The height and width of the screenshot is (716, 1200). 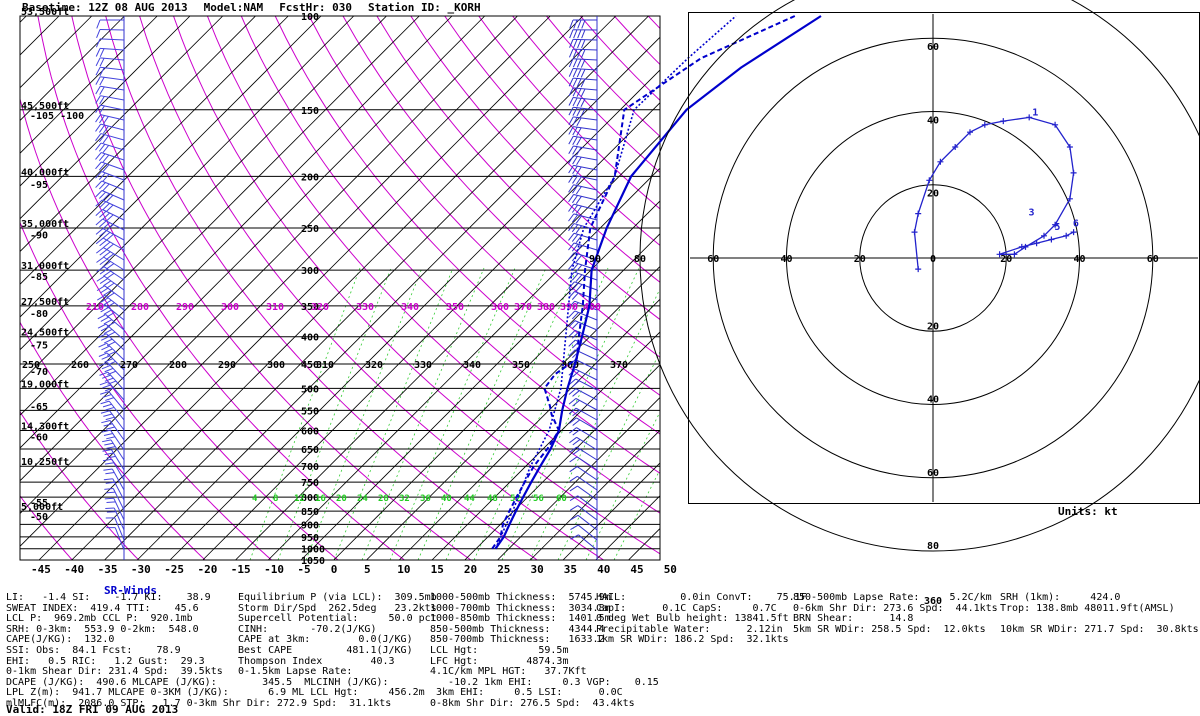 What do you see at coordinates (569, 307) in the screenshot?
I see `theta-label: 390` at bounding box center [569, 307].